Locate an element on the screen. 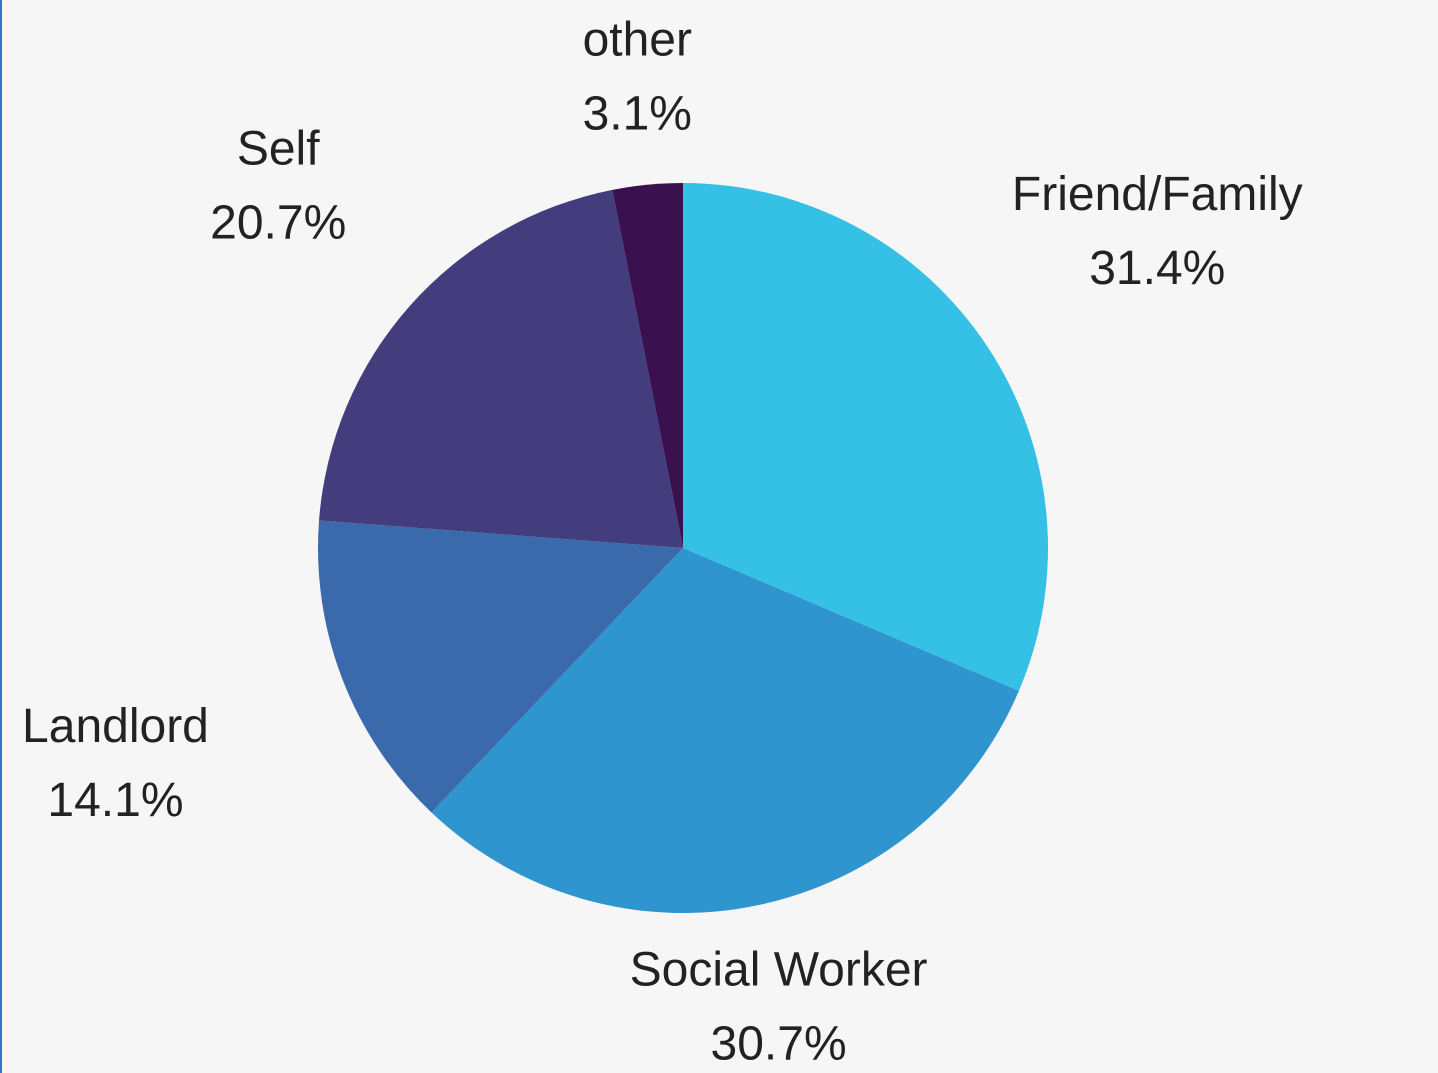 This screenshot has width=1438, height=1073. slice-label: other is located at coordinates (637, 40).